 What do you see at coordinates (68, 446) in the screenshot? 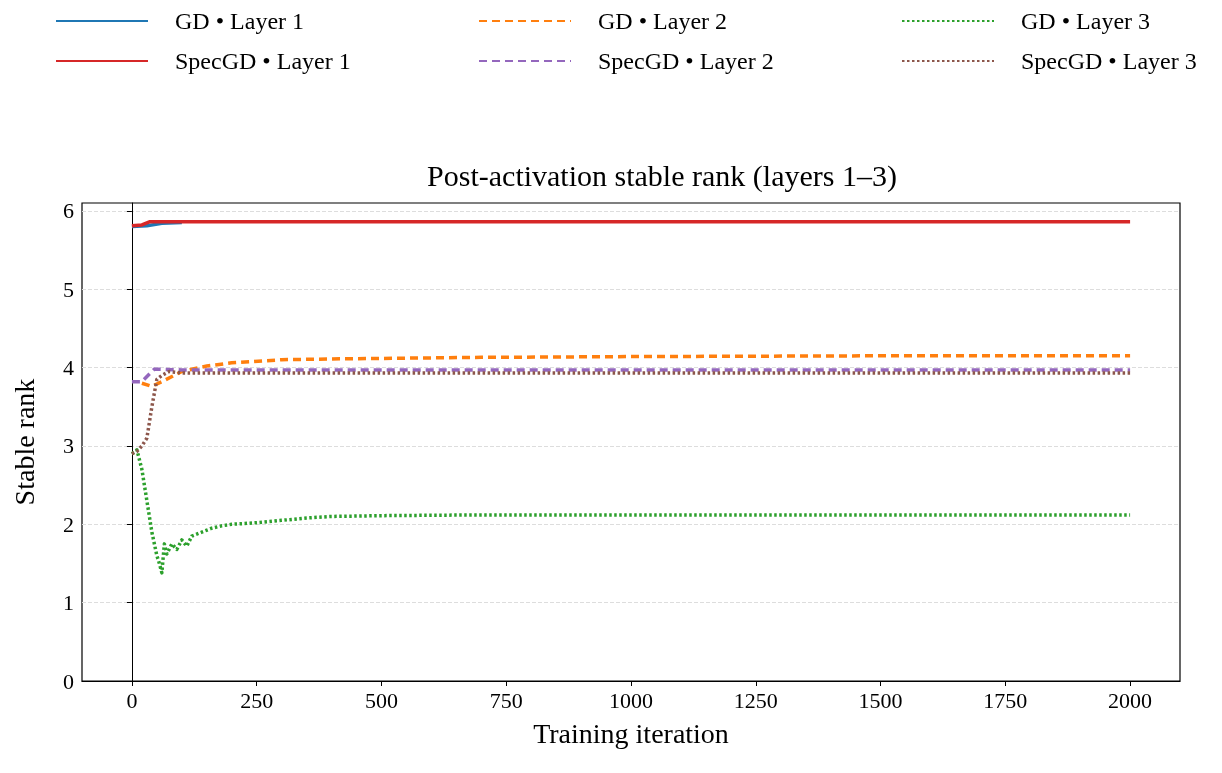
I see `y-tick-label: 3` at bounding box center [68, 446].